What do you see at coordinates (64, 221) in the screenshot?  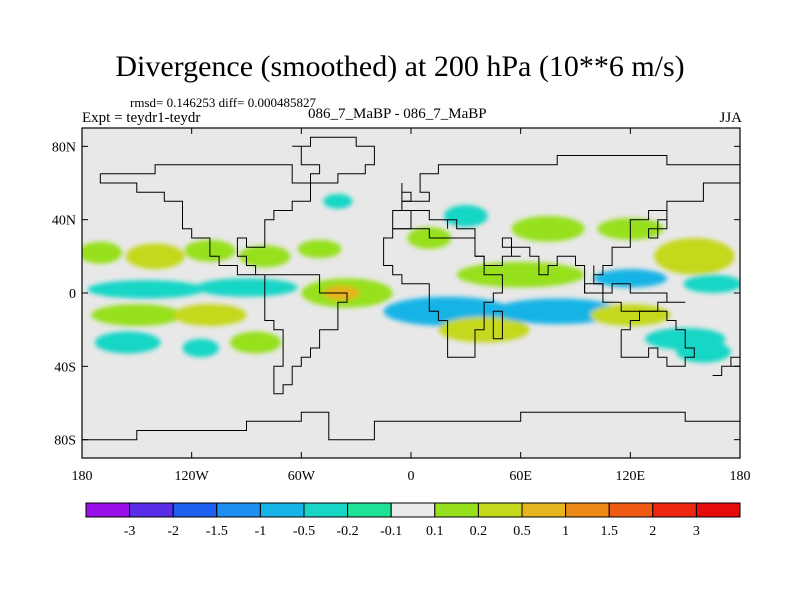 I see `y-tick-label-1: 40N` at bounding box center [64, 221].